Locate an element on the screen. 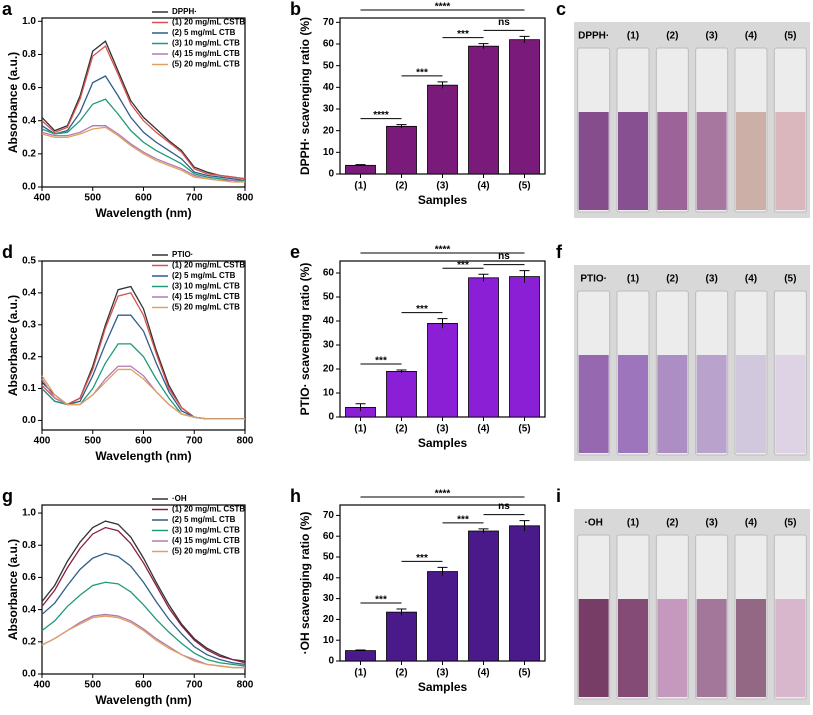 The height and width of the screenshot is (715, 813). x-tick-label: 500 is located at coordinates (92, 685).